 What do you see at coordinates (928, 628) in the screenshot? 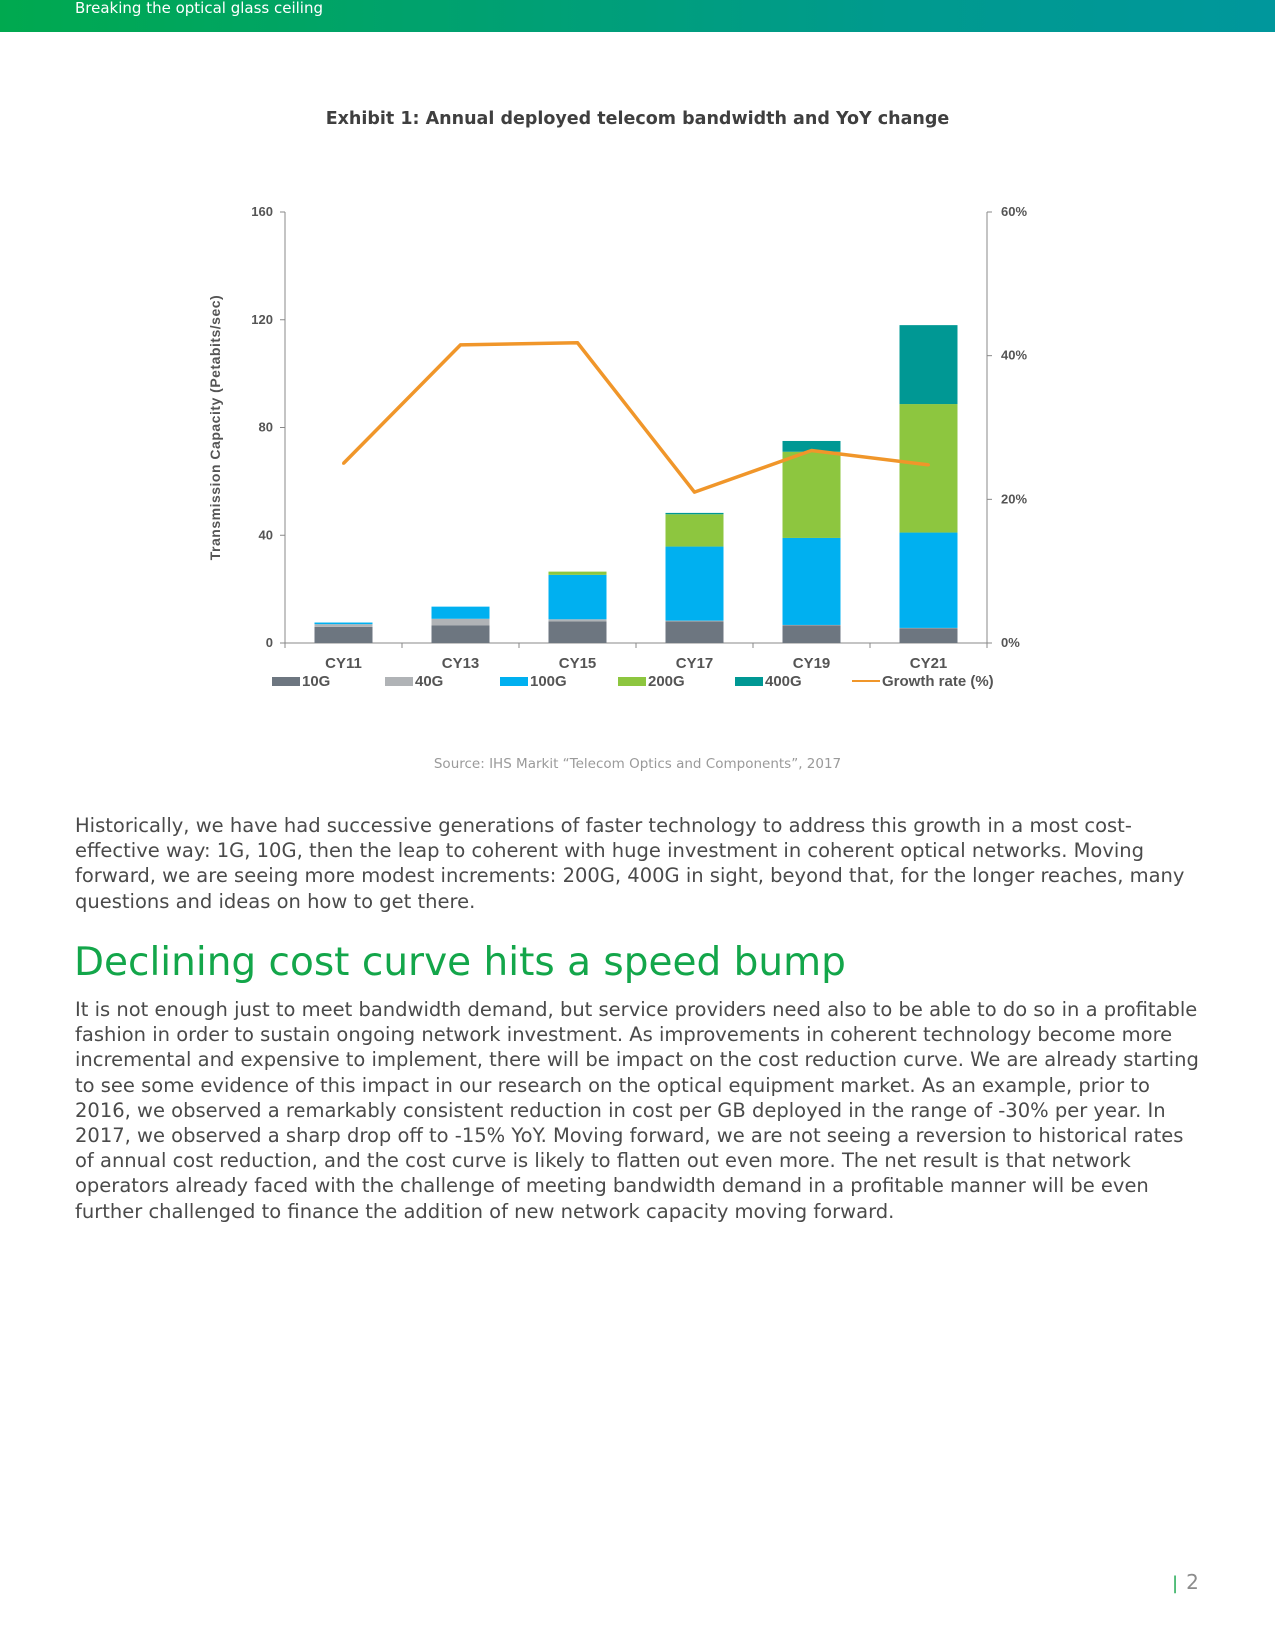
I see `bar-40g-cy21` at bounding box center [928, 628].